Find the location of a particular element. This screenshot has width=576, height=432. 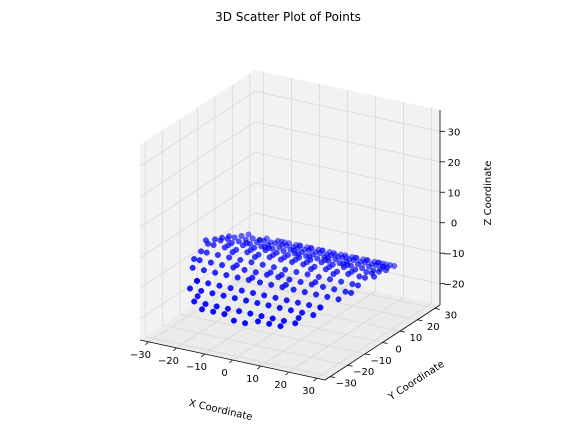

x-axis-label: X Coordinate is located at coordinates (221, 410).